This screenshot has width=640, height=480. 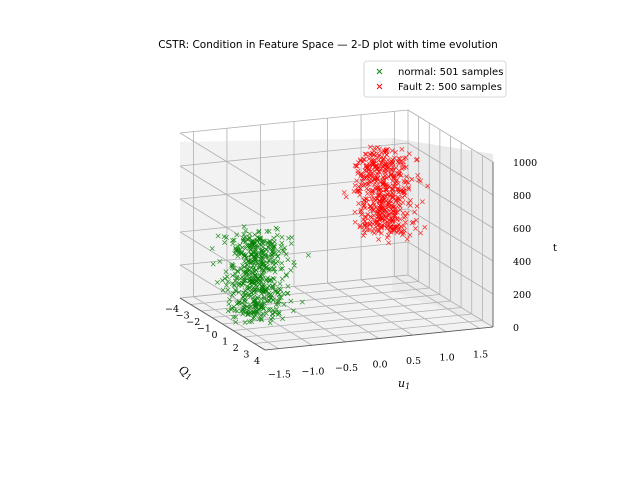 What do you see at coordinates (450, 87) in the screenshot?
I see `legend-label-fault: Fault 2: 500 samples` at bounding box center [450, 87].